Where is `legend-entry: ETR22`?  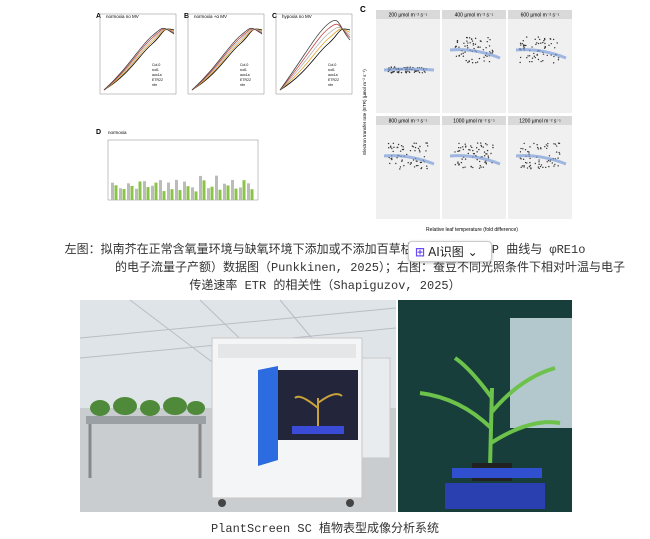
legend-entry: ETR22 is located at coordinates (157, 80).